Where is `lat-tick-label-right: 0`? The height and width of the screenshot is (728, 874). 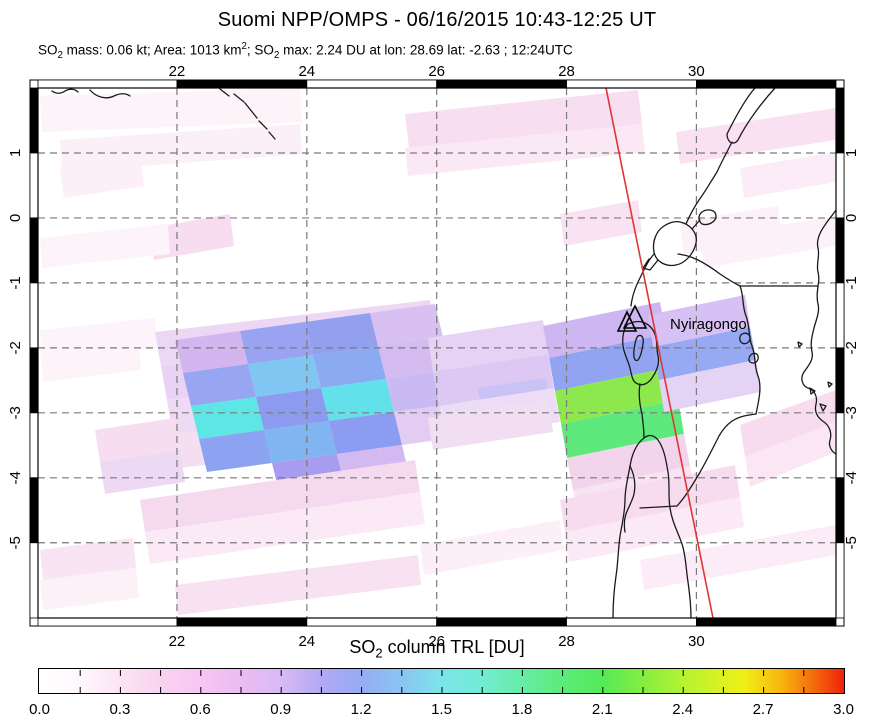 lat-tick-label-right: 0 is located at coordinates (851, 218).